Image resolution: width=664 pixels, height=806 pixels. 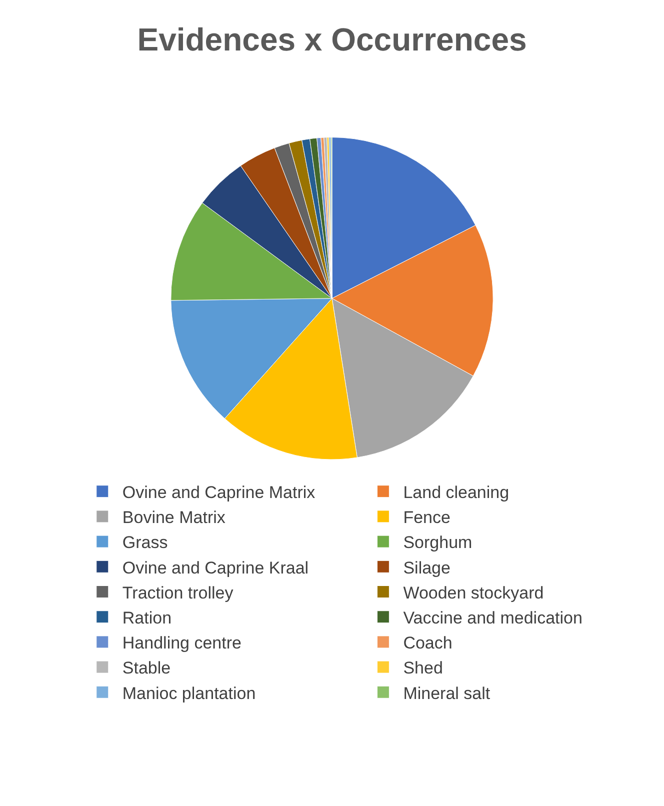 What do you see at coordinates (437, 542) in the screenshot?
I see `legend-label: Sorghum` at bounding box center [437, 542].